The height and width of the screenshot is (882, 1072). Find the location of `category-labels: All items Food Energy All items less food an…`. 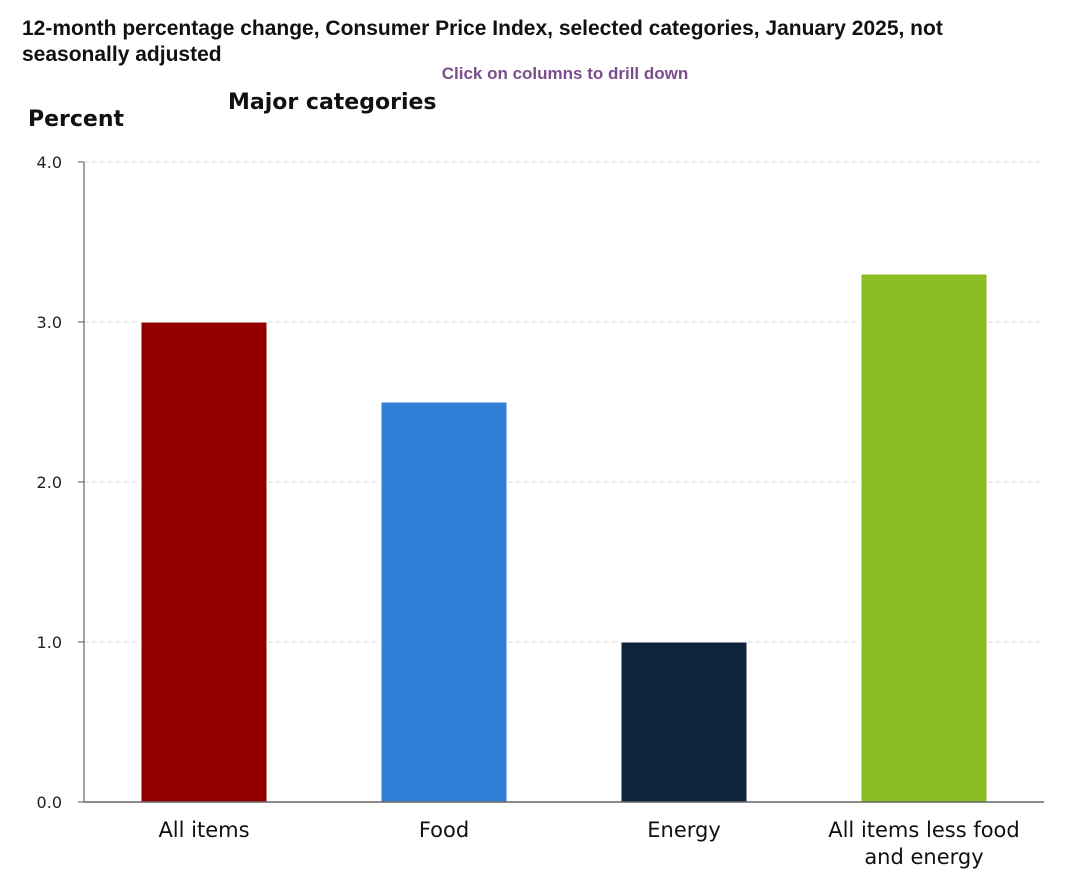

category-labels: All items Food Energy All items less food an… is located at coordinates (588, 843).